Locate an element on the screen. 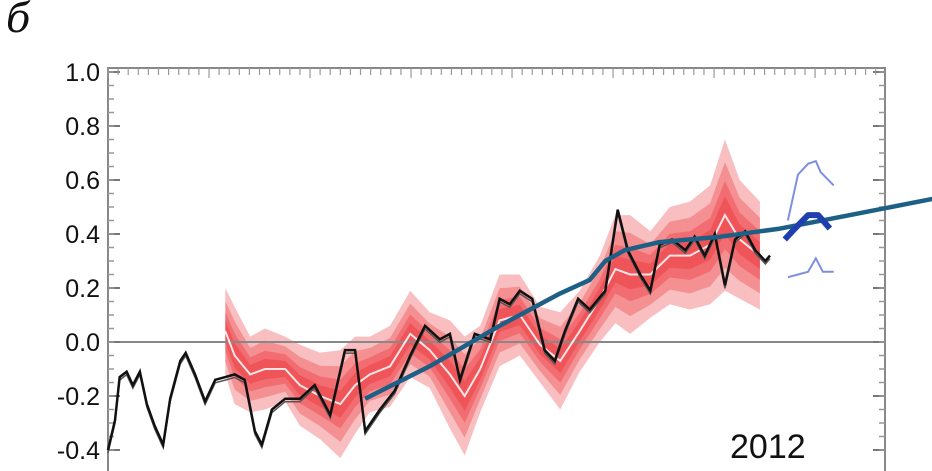 The width and height of the screenshot is (932, 471). forecast-upper-line is located at coordinates (810, 190).